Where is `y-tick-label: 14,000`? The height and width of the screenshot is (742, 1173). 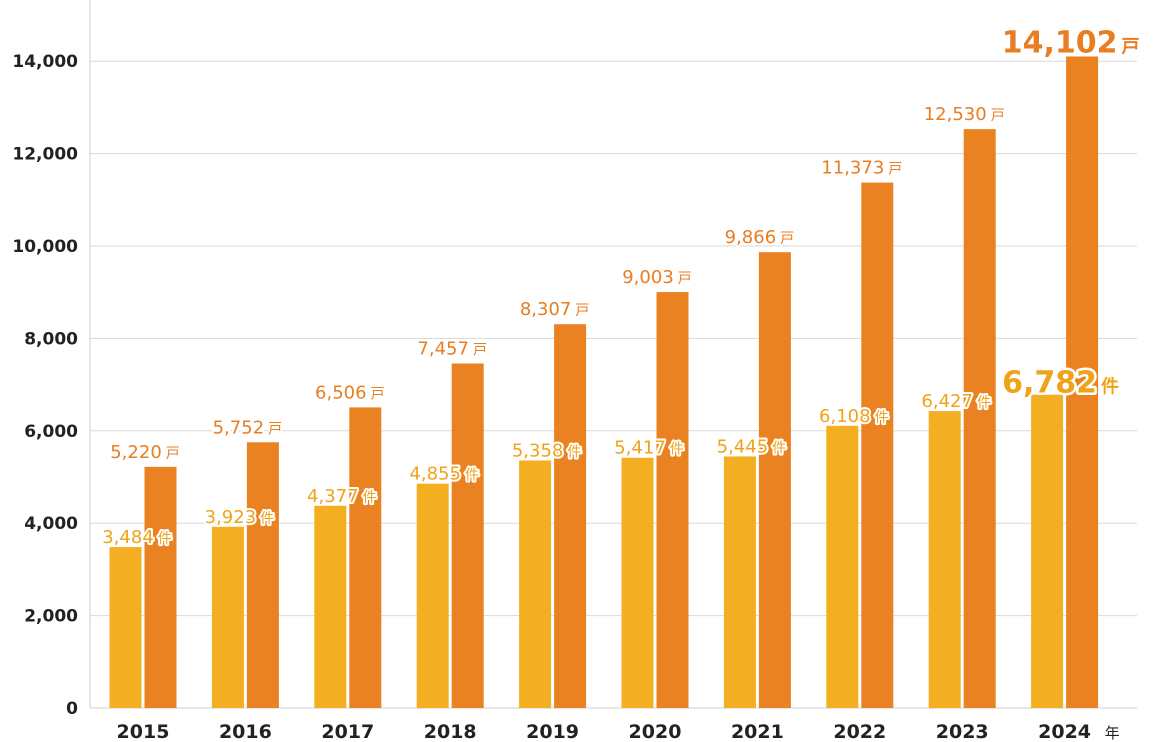 y-tick-label: 14,000 is located at coordinates (45, 62).